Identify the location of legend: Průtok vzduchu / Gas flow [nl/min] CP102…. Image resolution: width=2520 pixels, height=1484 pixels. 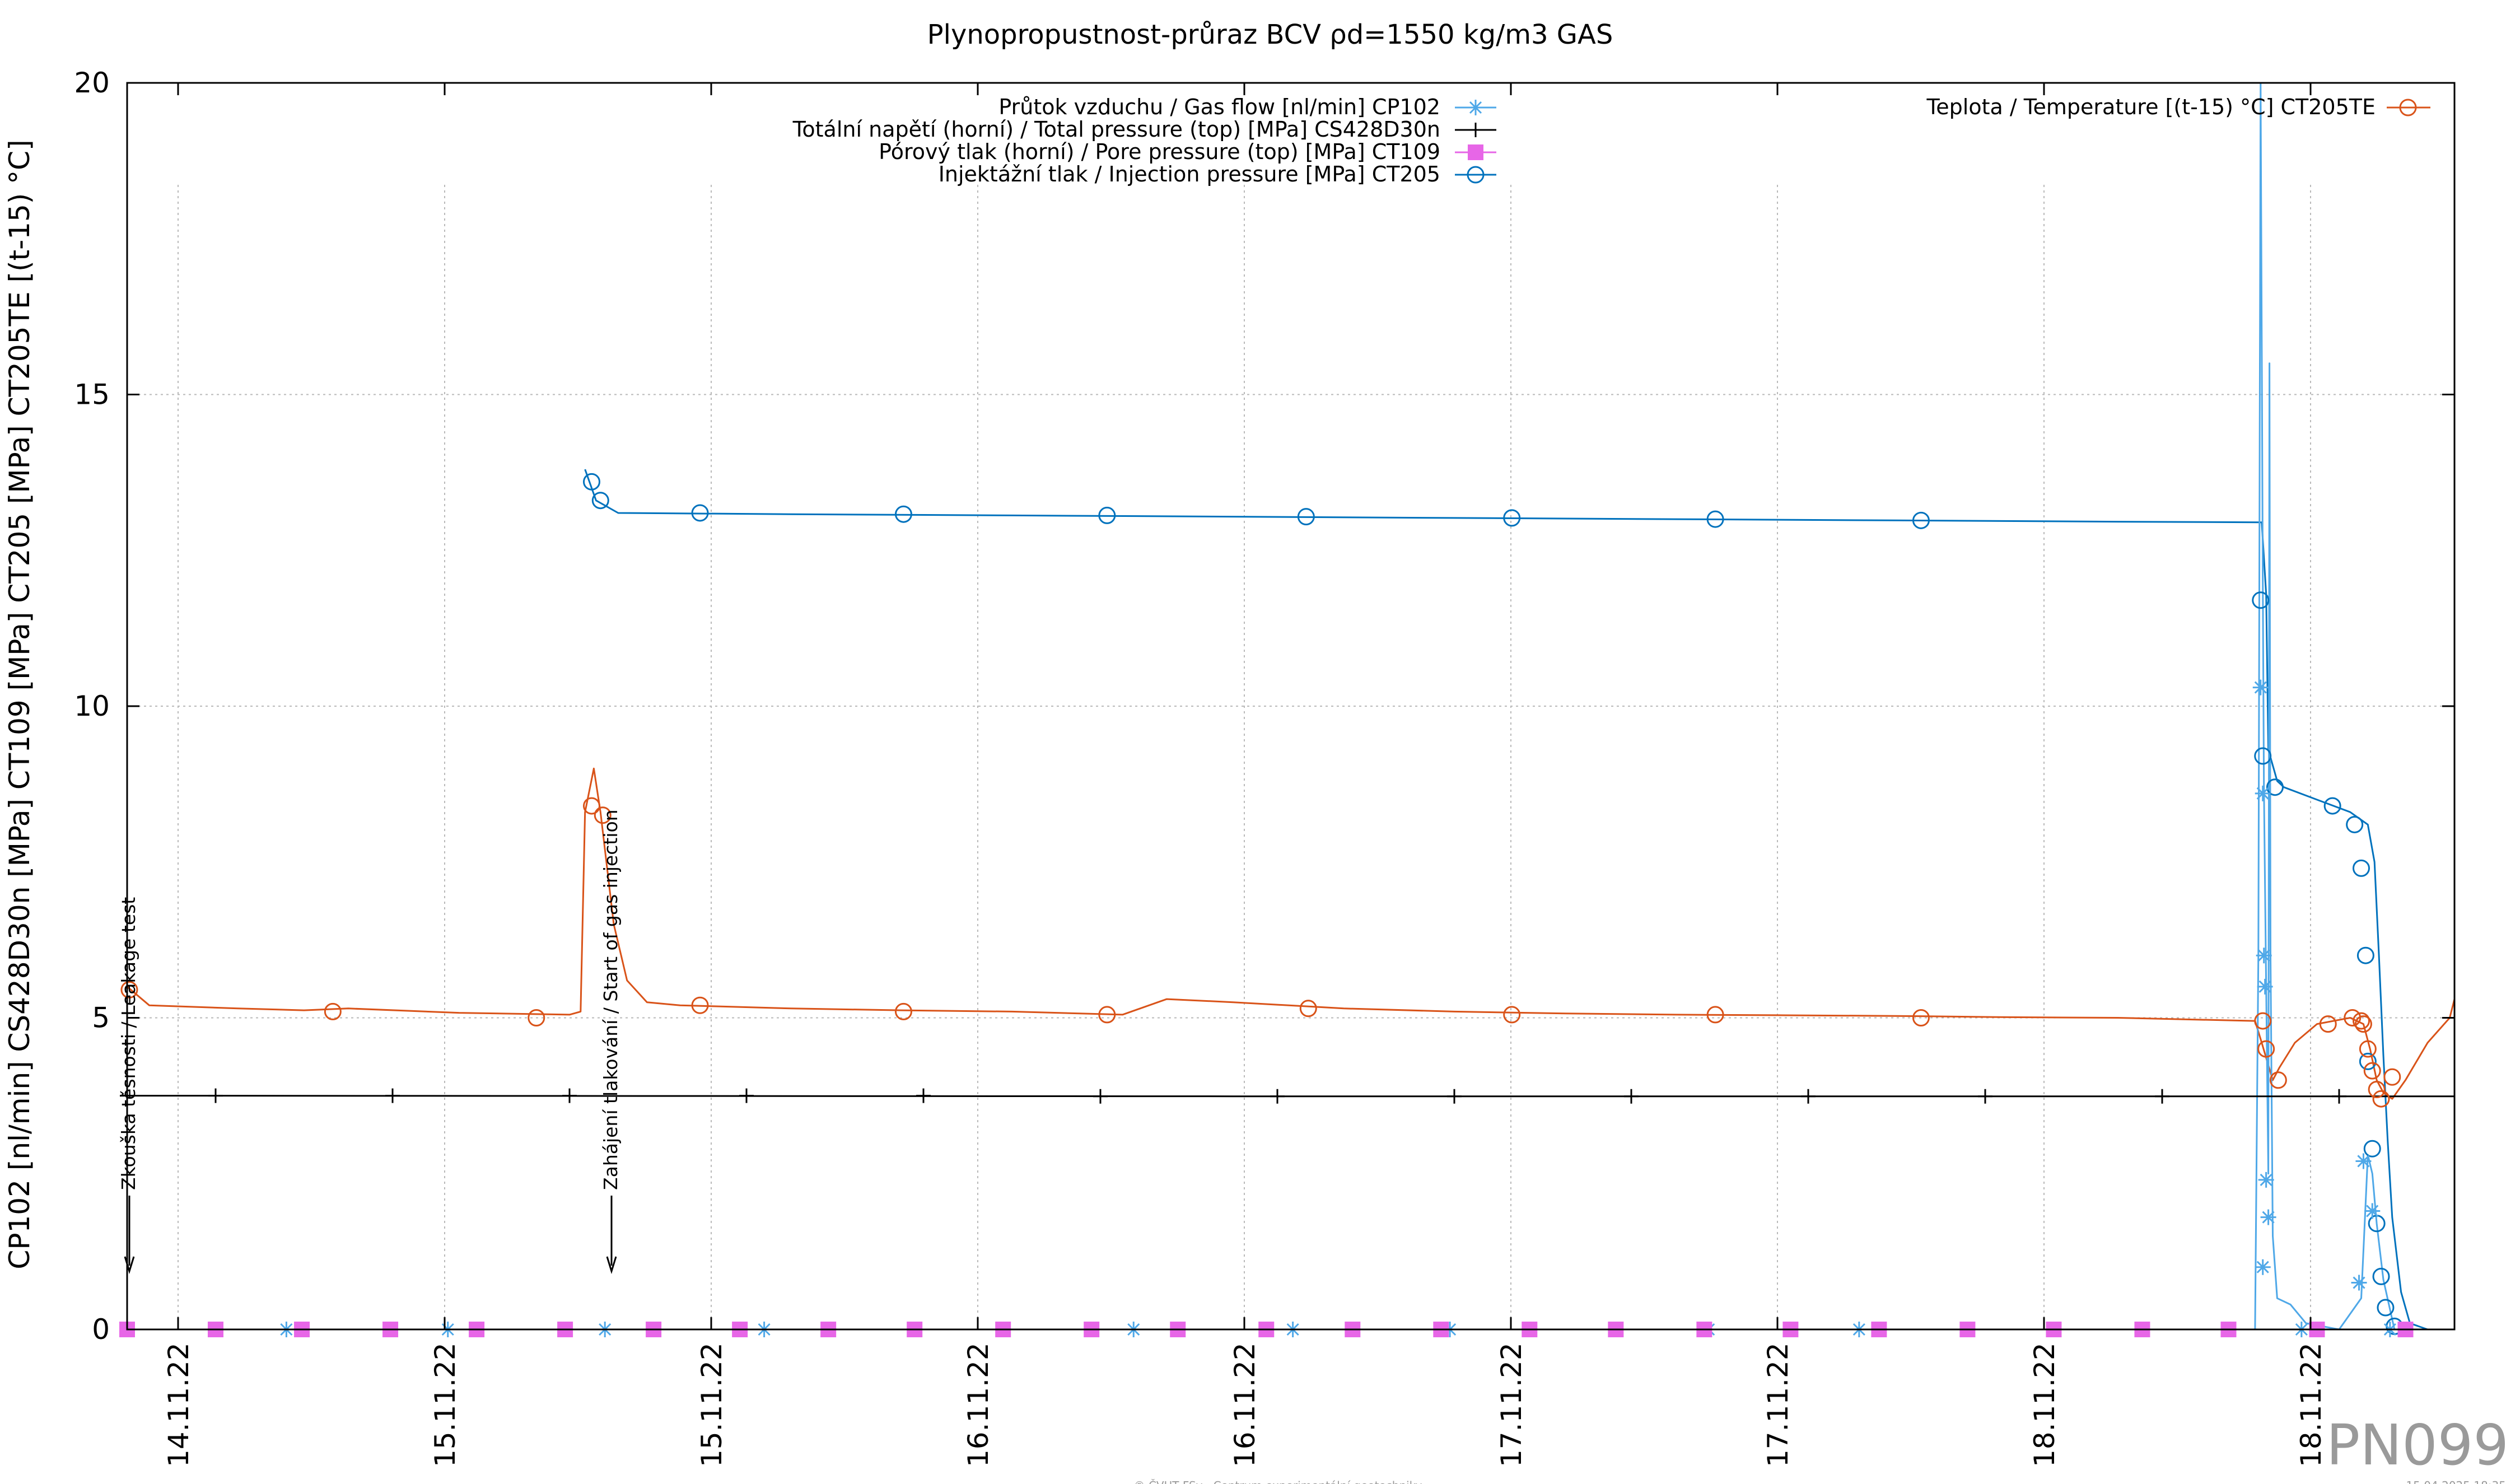
(1611, 141).